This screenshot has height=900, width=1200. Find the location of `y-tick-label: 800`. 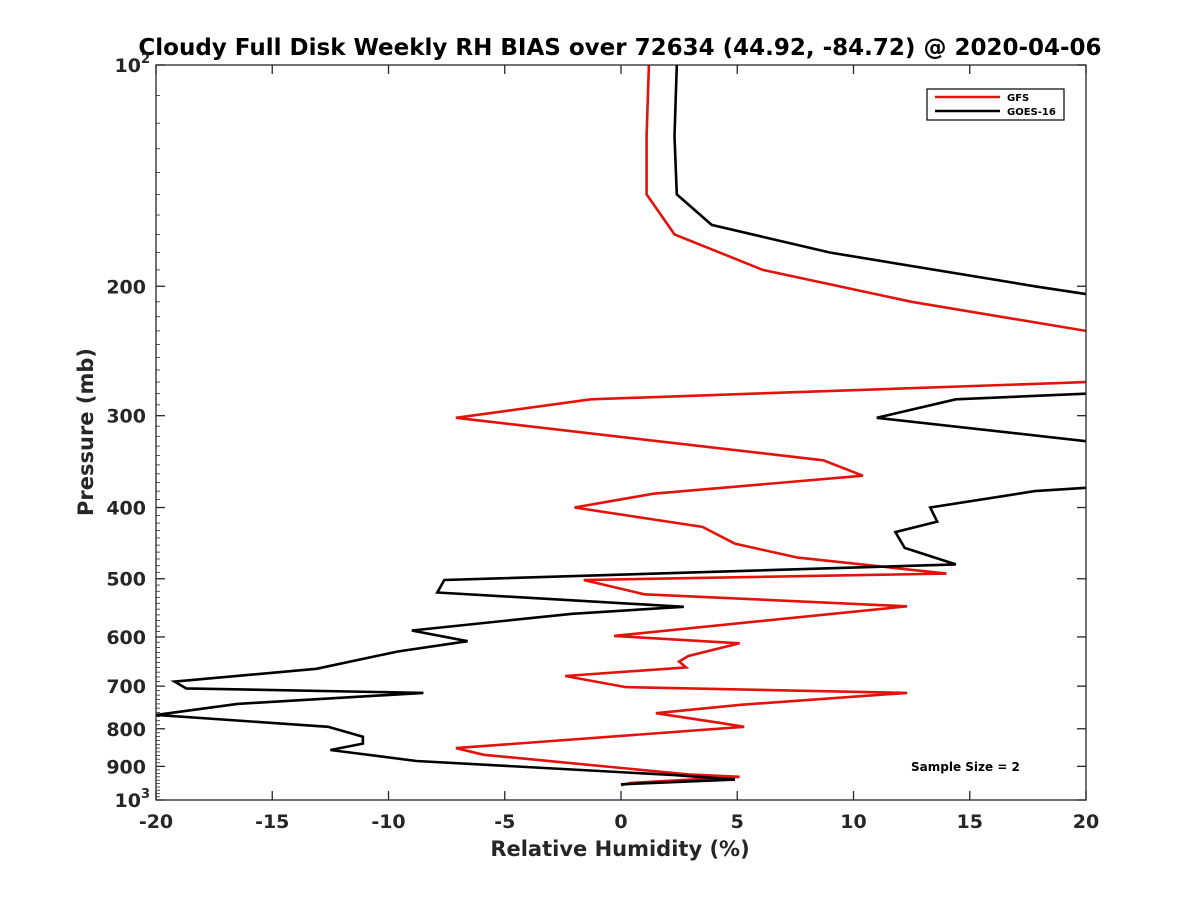

y-tick-label: 800 is located at coordinates (126, 730).